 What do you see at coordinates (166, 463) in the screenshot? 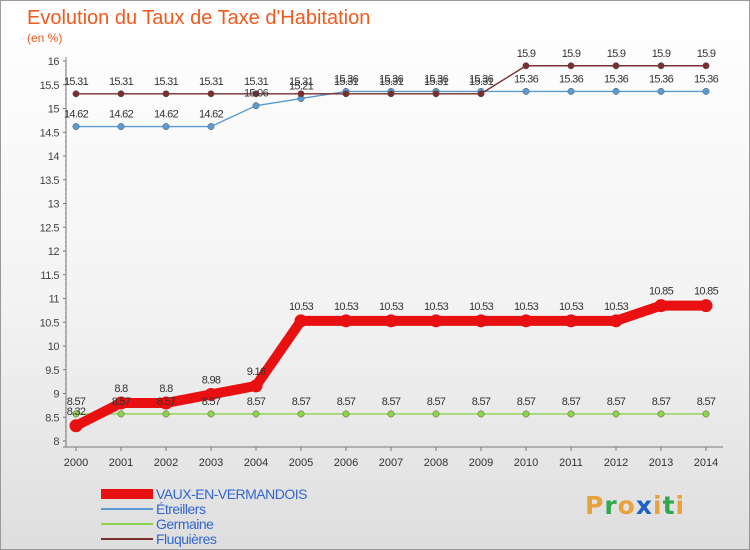
I see `x-tick-label: 2002` at bounding box center [166, 463].